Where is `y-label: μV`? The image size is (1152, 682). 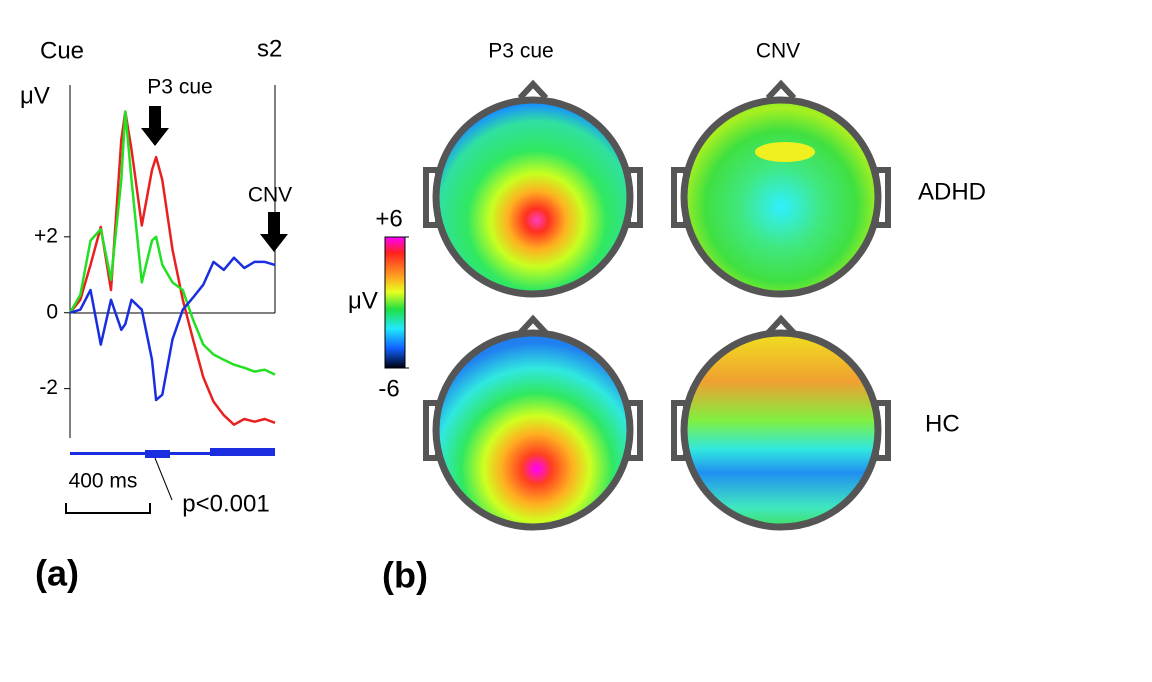
y-label: μV is located at coordinates (35, 95).